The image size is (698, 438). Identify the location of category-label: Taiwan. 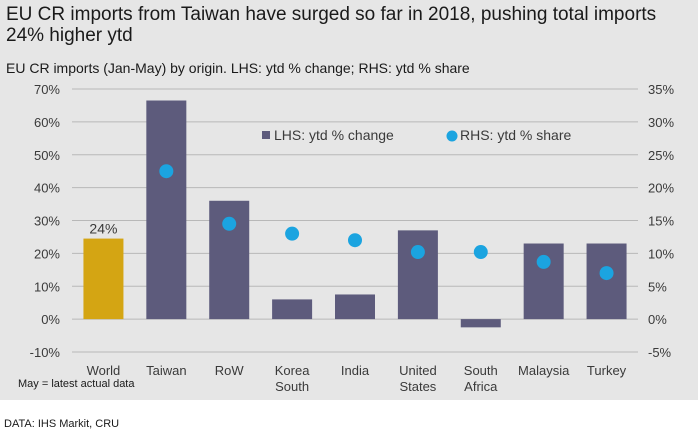
(166, 370).